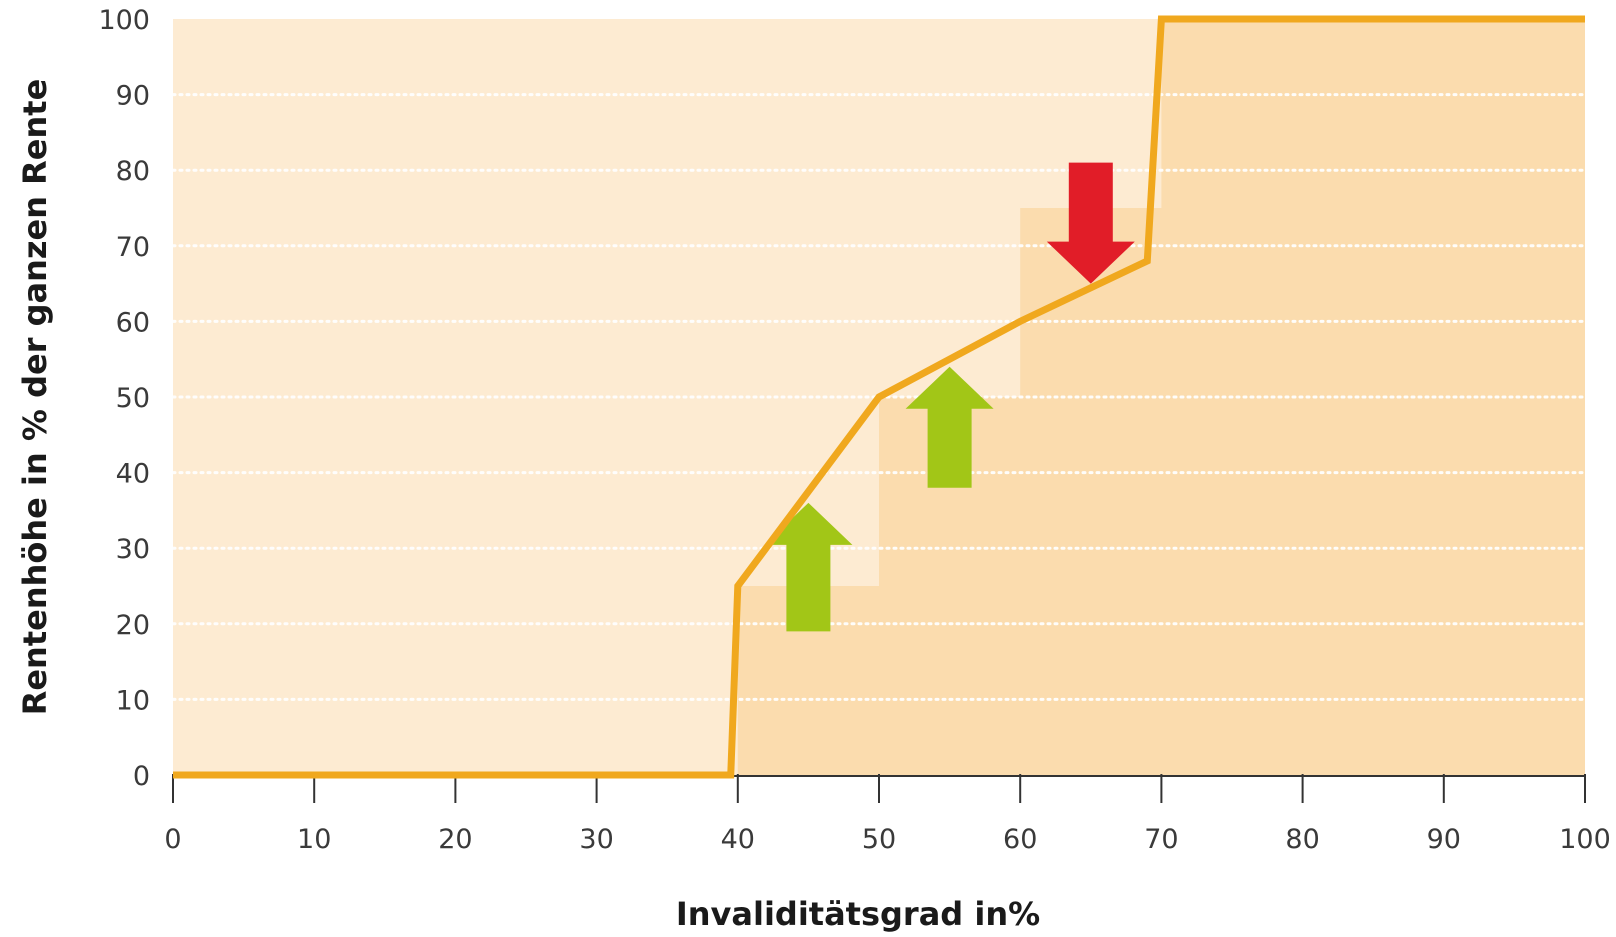 This screenshot has height=937, width=1616. I want to click on y-tick-label: 20, so click(133, 625).